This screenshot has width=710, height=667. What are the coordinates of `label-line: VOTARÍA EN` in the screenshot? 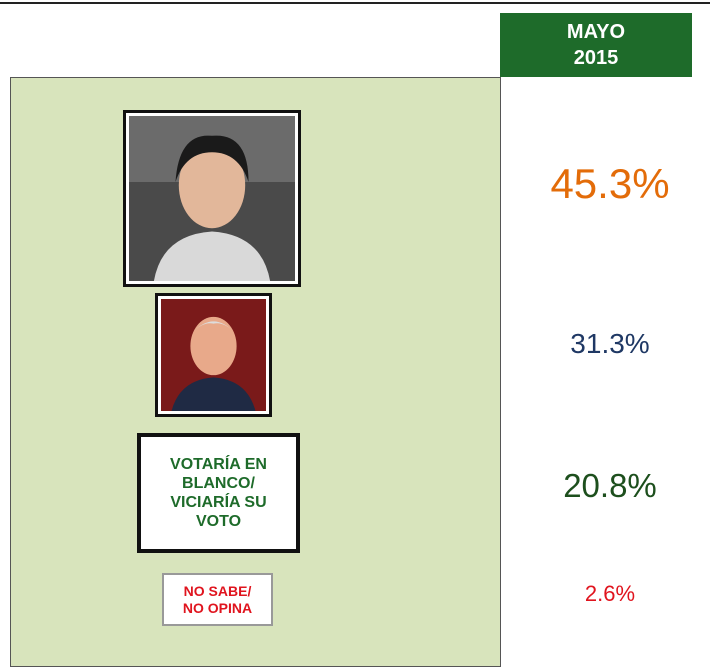 It's located at (218, 464).